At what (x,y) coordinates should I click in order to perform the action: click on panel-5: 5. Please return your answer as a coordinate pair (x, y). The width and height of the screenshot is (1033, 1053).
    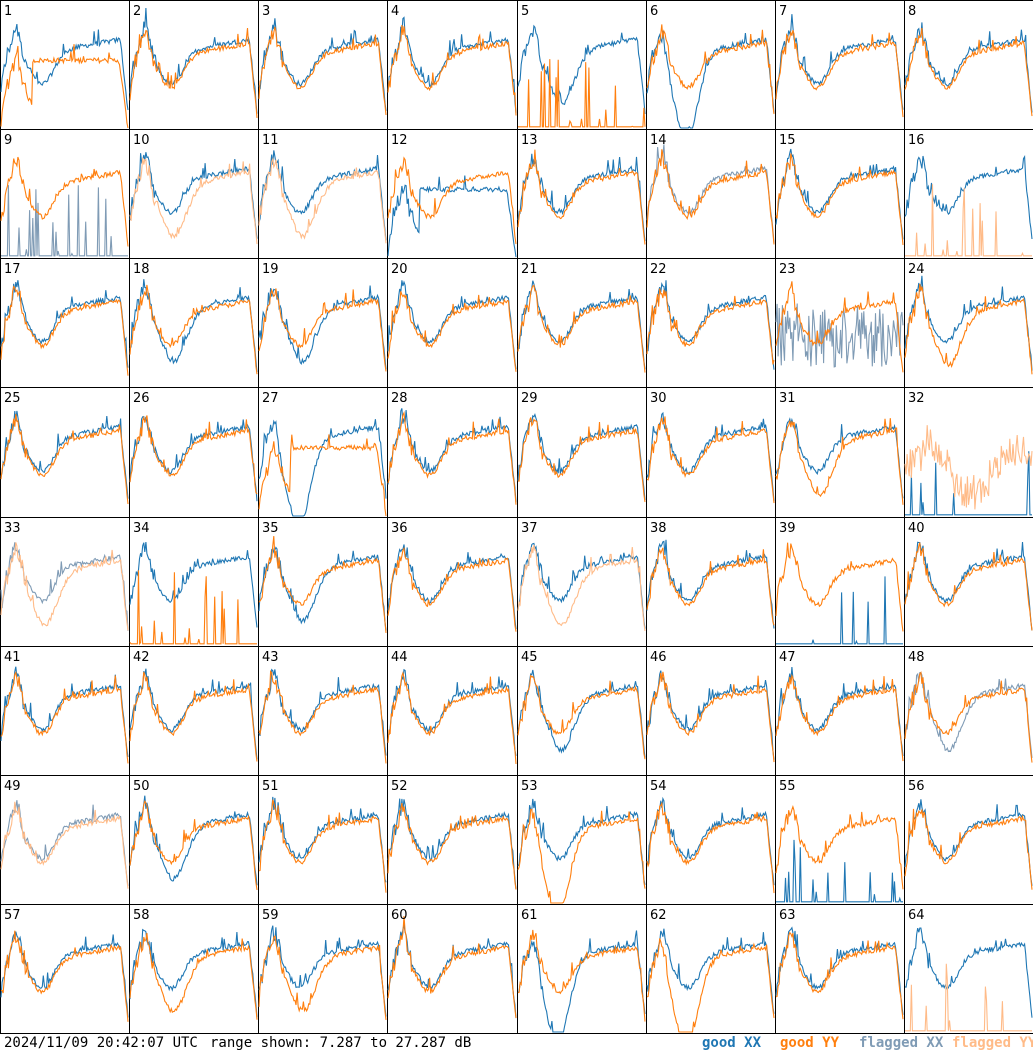
    Looking at the image, I should click on (582, 65).